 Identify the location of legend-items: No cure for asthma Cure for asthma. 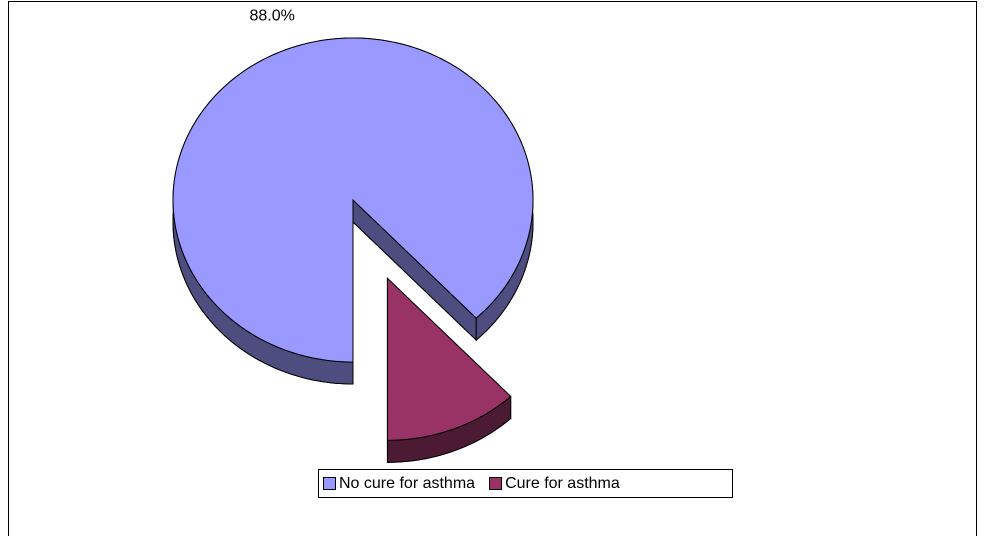
(471, 483).